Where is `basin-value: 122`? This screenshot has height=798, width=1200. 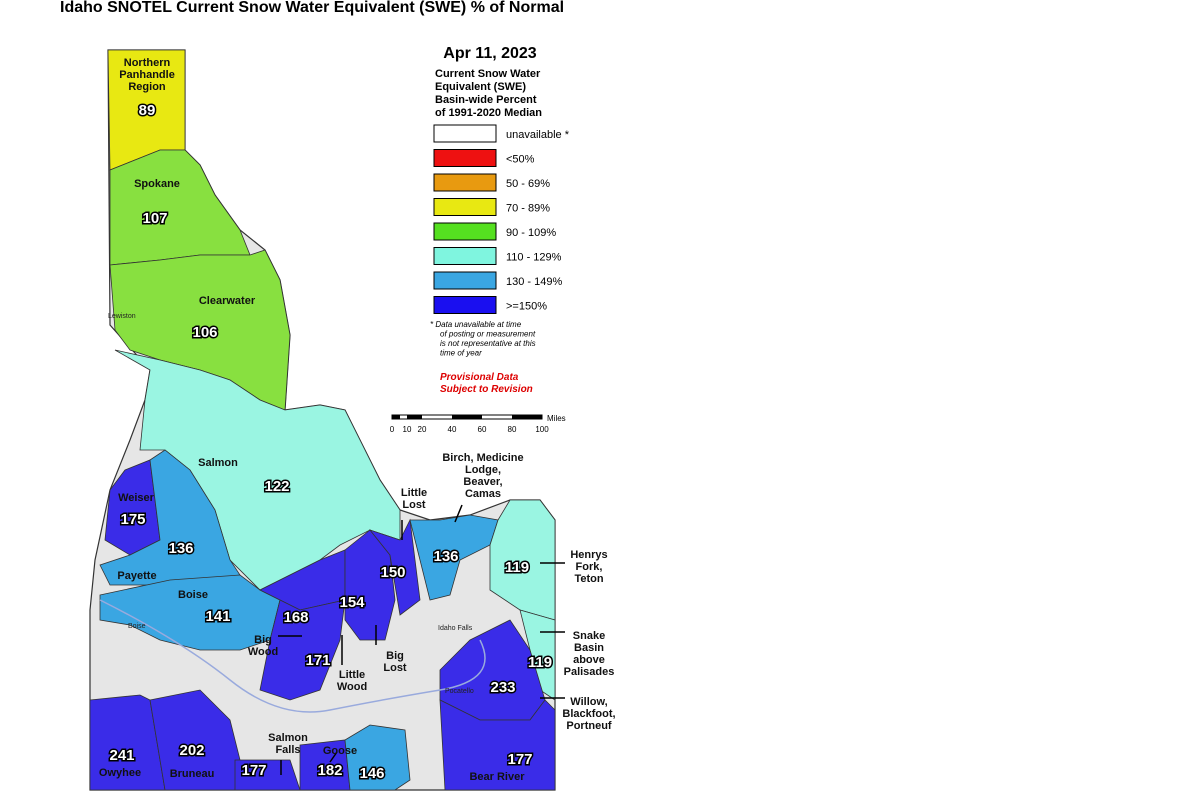 basin-value: 122 is located at coordinates (276, 486).